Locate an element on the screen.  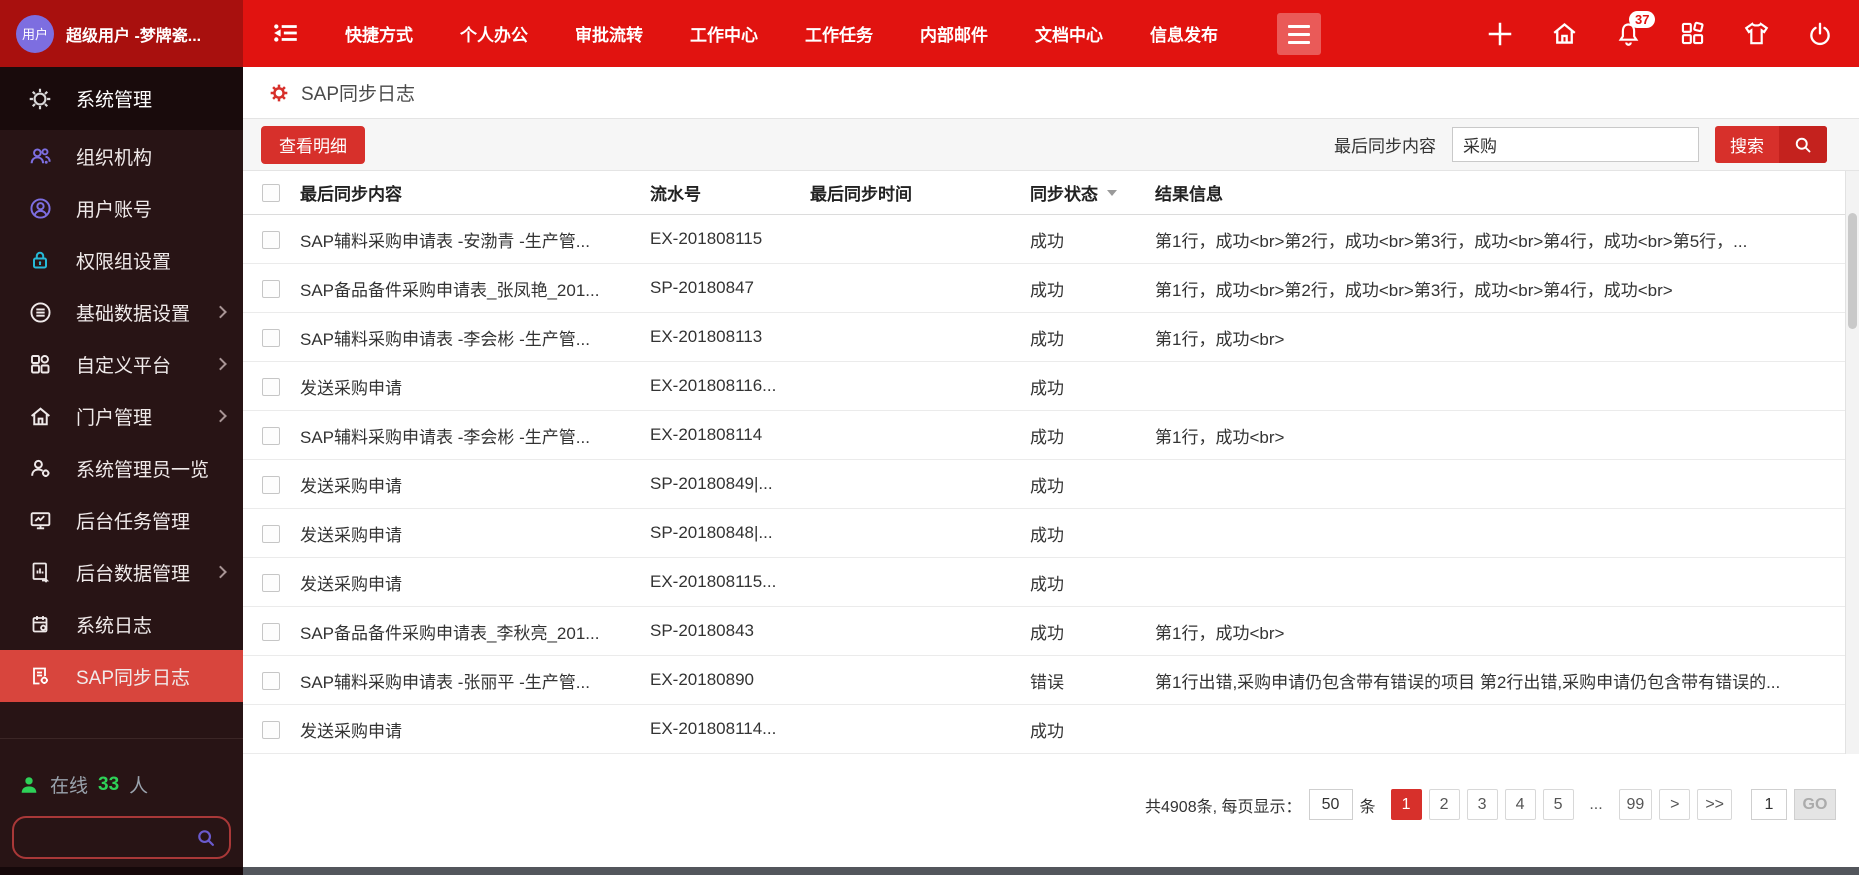
sidebar-item-label: 系统日志 is located at coordinates (114, 626).